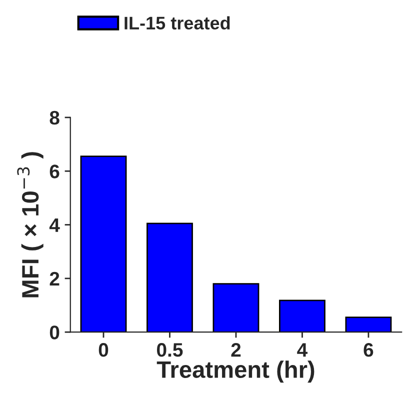 This screenshot has height=405, width=414. Describe the element at coordinates (55, 117) in the screenshot. I see `y-tick-label: 8` at that location.